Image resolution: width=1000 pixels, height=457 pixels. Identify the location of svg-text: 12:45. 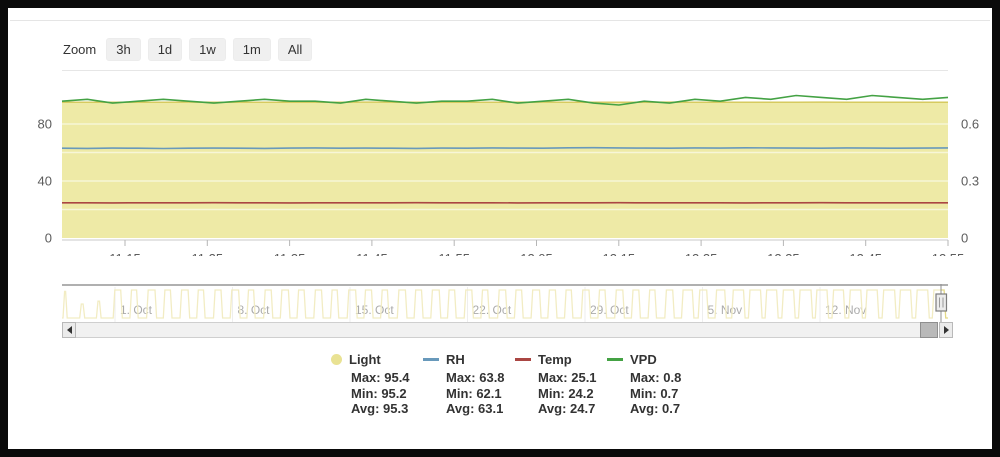
(865, 253).